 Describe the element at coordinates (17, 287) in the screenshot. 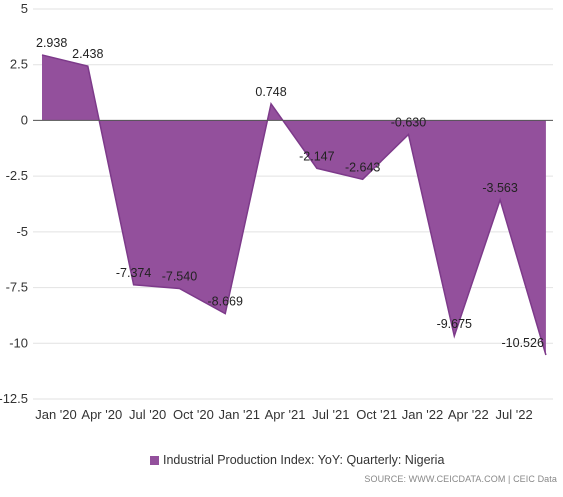

I see `y-tick-label: -7.5` at that location.